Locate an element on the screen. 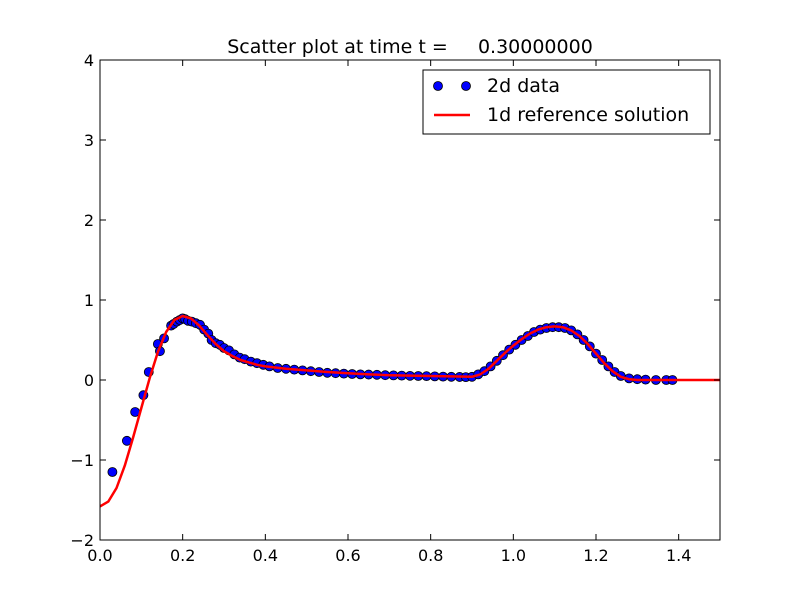 This screenshot has width=800, height=604. legend-label-reference: 1d reference solution is located at coordinates (588, 115).